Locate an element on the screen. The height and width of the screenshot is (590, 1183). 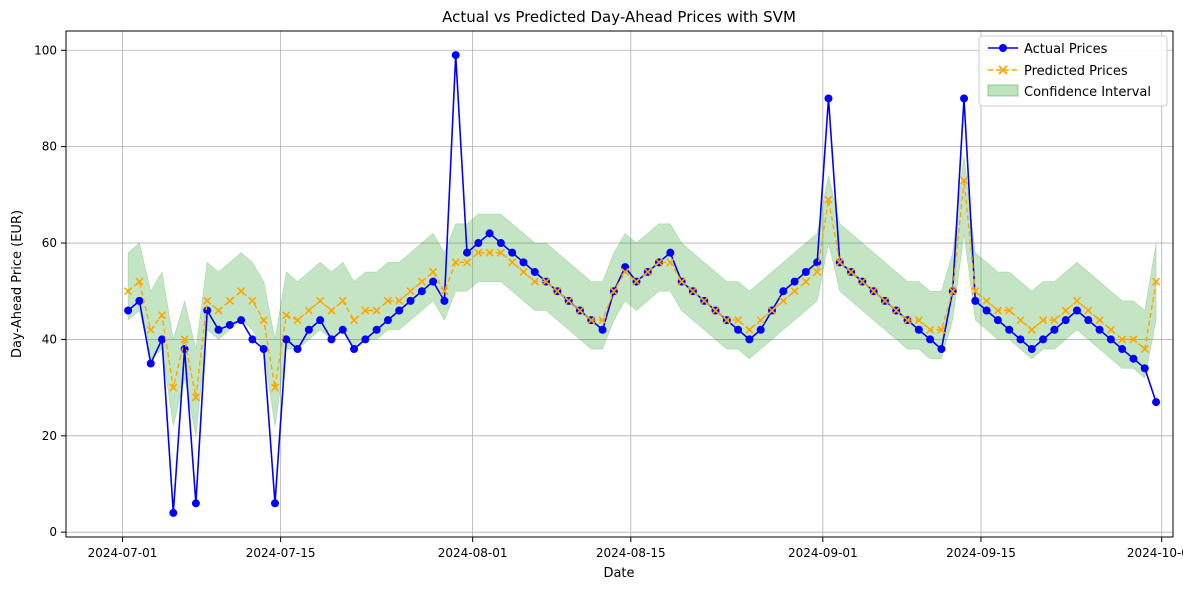
x-tick-label: 2024-07-01 is located at coordinates (123, 553).